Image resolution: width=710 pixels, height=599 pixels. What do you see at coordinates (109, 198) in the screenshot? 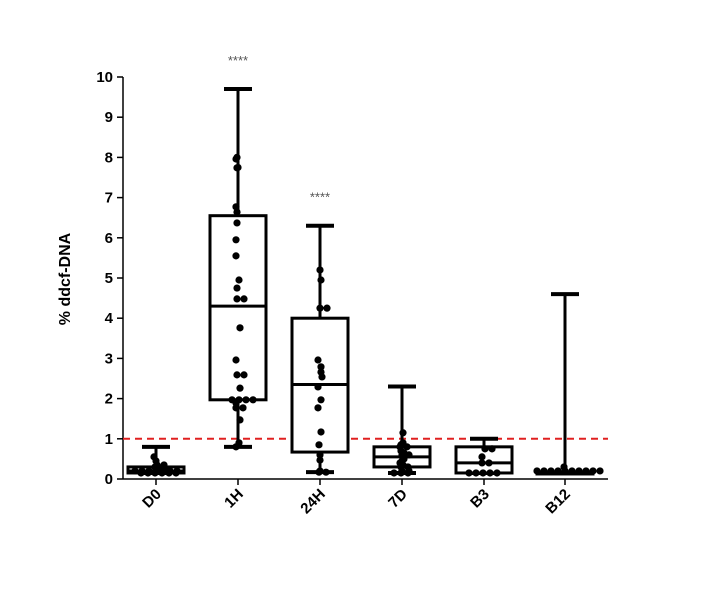
I see `y-tick-label: 7` at bounding box center [109, 198].